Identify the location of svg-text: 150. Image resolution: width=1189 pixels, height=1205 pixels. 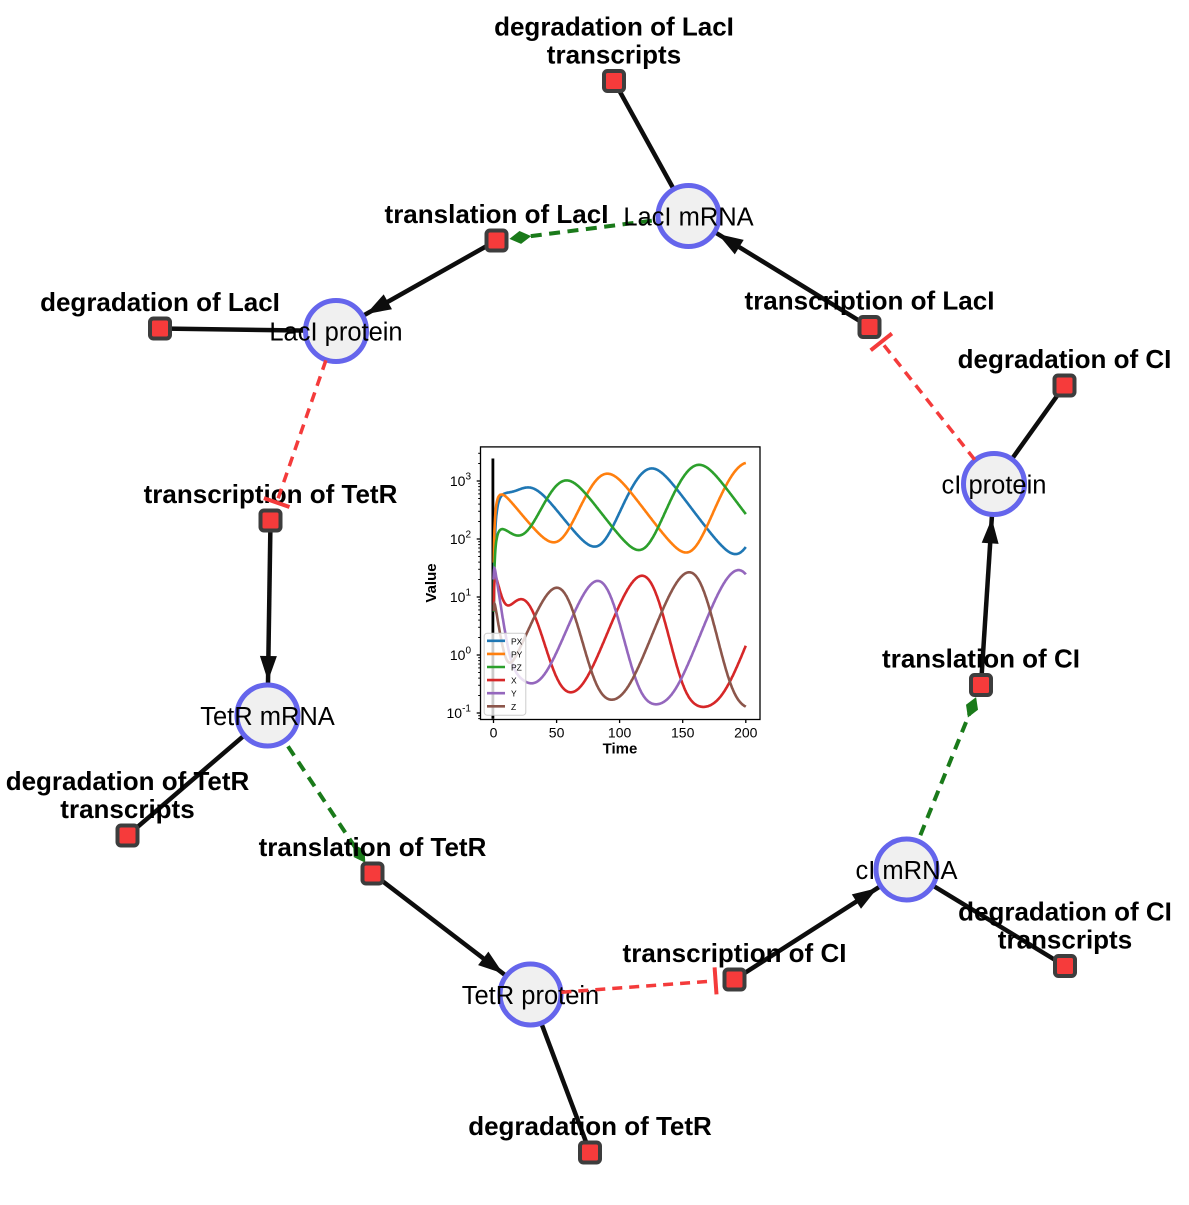
(683, 733).